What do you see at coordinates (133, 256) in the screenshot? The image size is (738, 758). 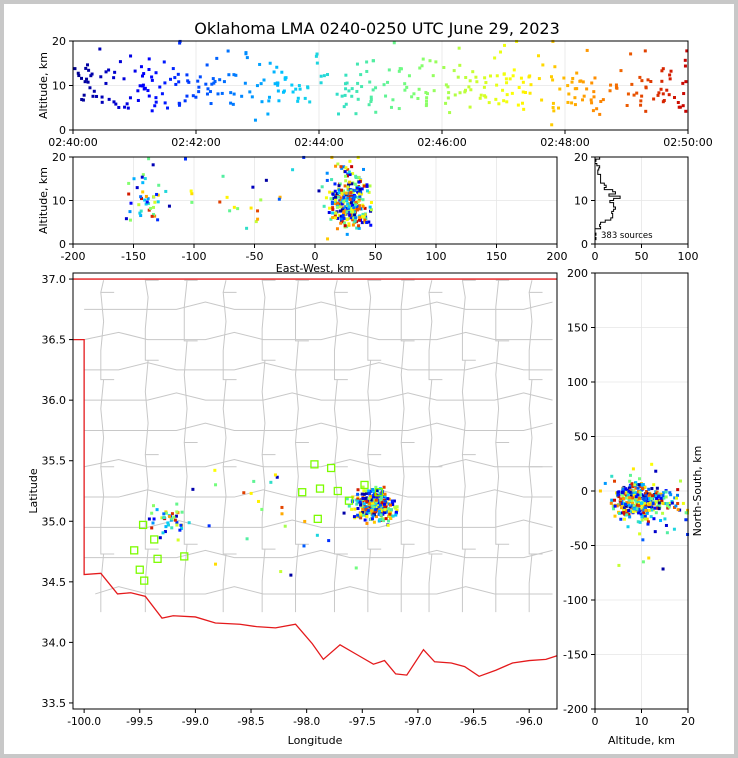 I see `x-tick-label: -150` at bounding box center [133, 256].